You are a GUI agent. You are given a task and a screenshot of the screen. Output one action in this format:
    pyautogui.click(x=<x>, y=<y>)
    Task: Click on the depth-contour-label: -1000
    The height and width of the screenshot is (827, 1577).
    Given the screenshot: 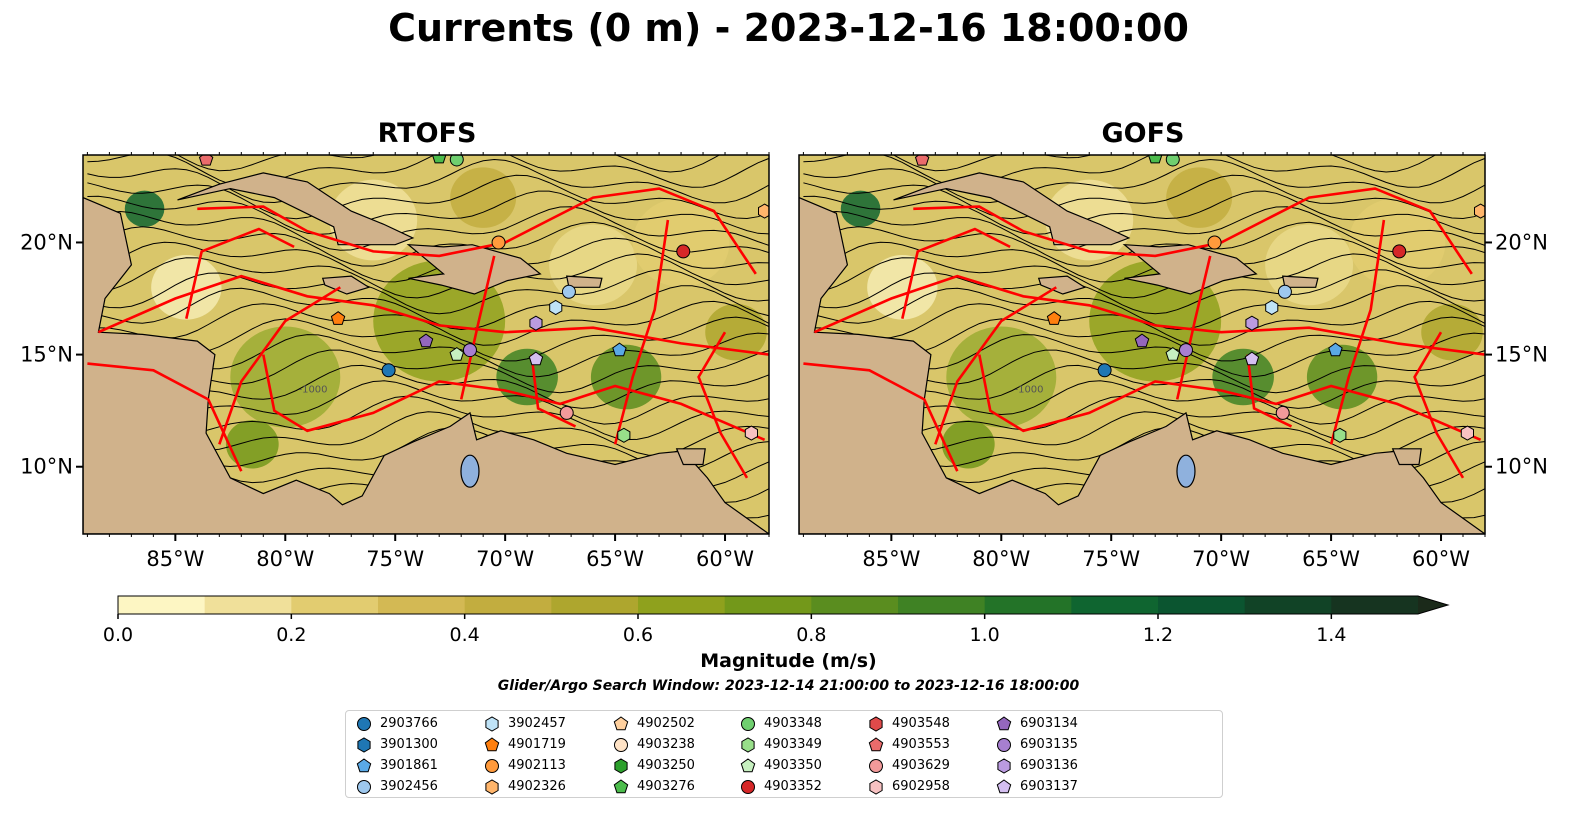 What is the action you would take?
    pyautogui.click(x=312, y=390)
    